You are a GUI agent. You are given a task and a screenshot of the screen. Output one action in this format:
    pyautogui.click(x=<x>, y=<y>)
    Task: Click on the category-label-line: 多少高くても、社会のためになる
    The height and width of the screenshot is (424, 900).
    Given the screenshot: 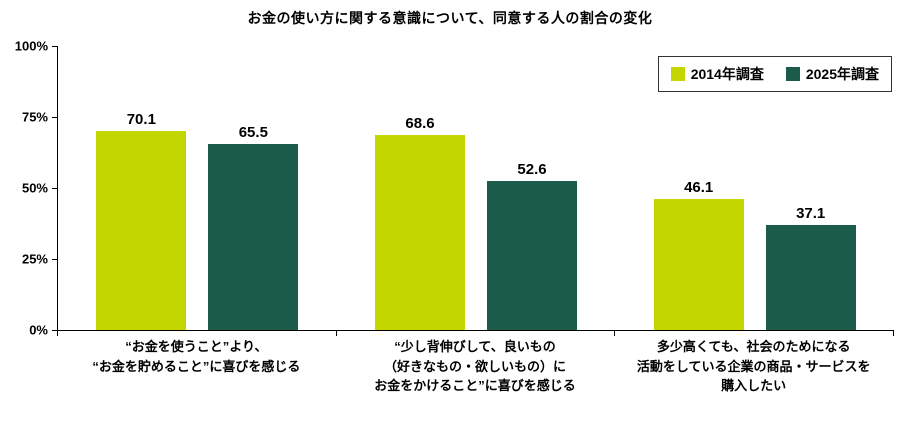 What is the action you would take?
    pyautogui.click(x=753, y=346)
    